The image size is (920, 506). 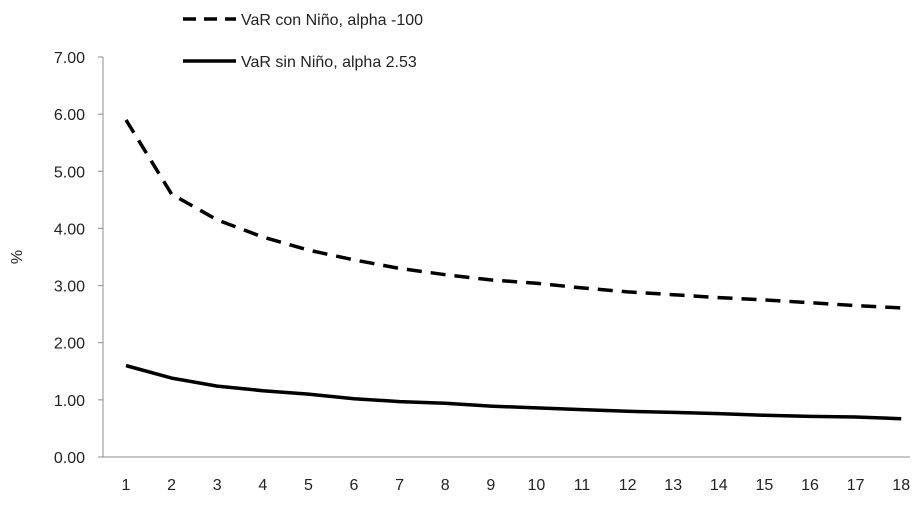 What do you see at coordinates (69, 344) in the screenshot?
I see `y-tick-label: 2.00` at bounding box center [69, 344].